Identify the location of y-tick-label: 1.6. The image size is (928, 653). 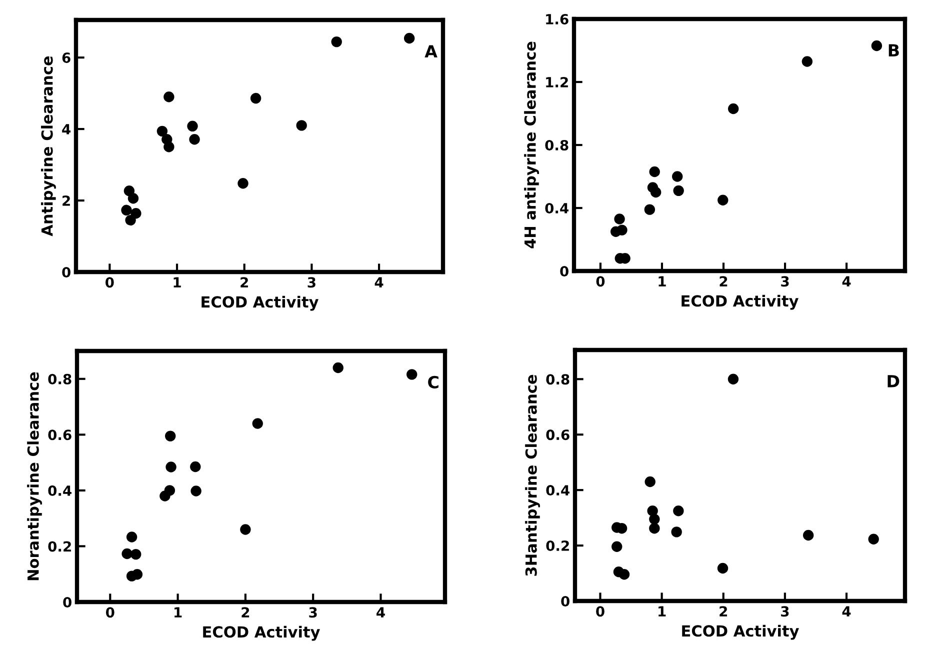
(557, 19).